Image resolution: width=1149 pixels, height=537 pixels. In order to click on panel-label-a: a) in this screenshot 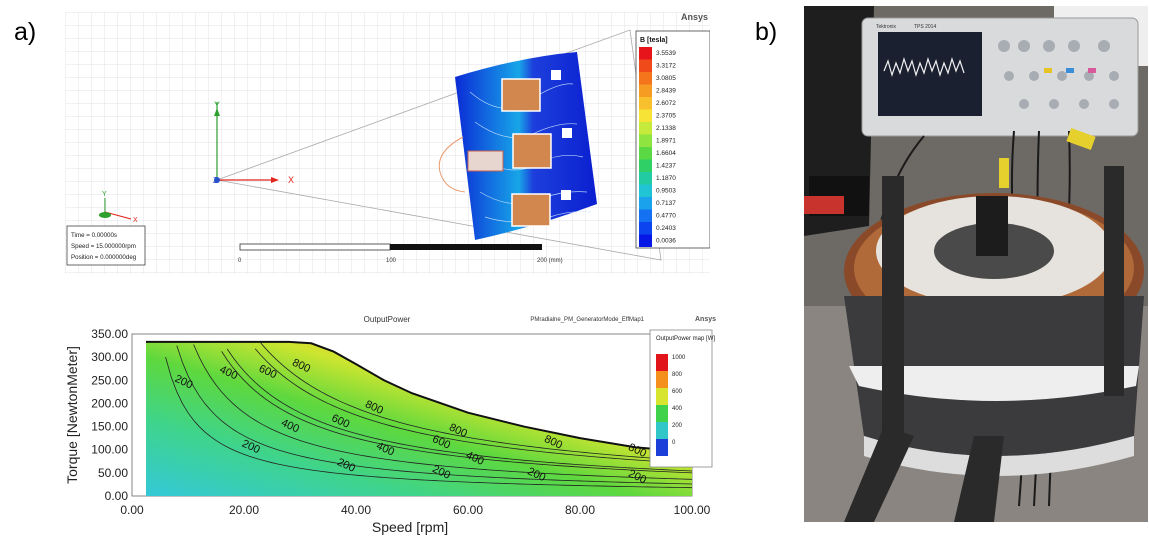, I will do `click(25, 32)`.